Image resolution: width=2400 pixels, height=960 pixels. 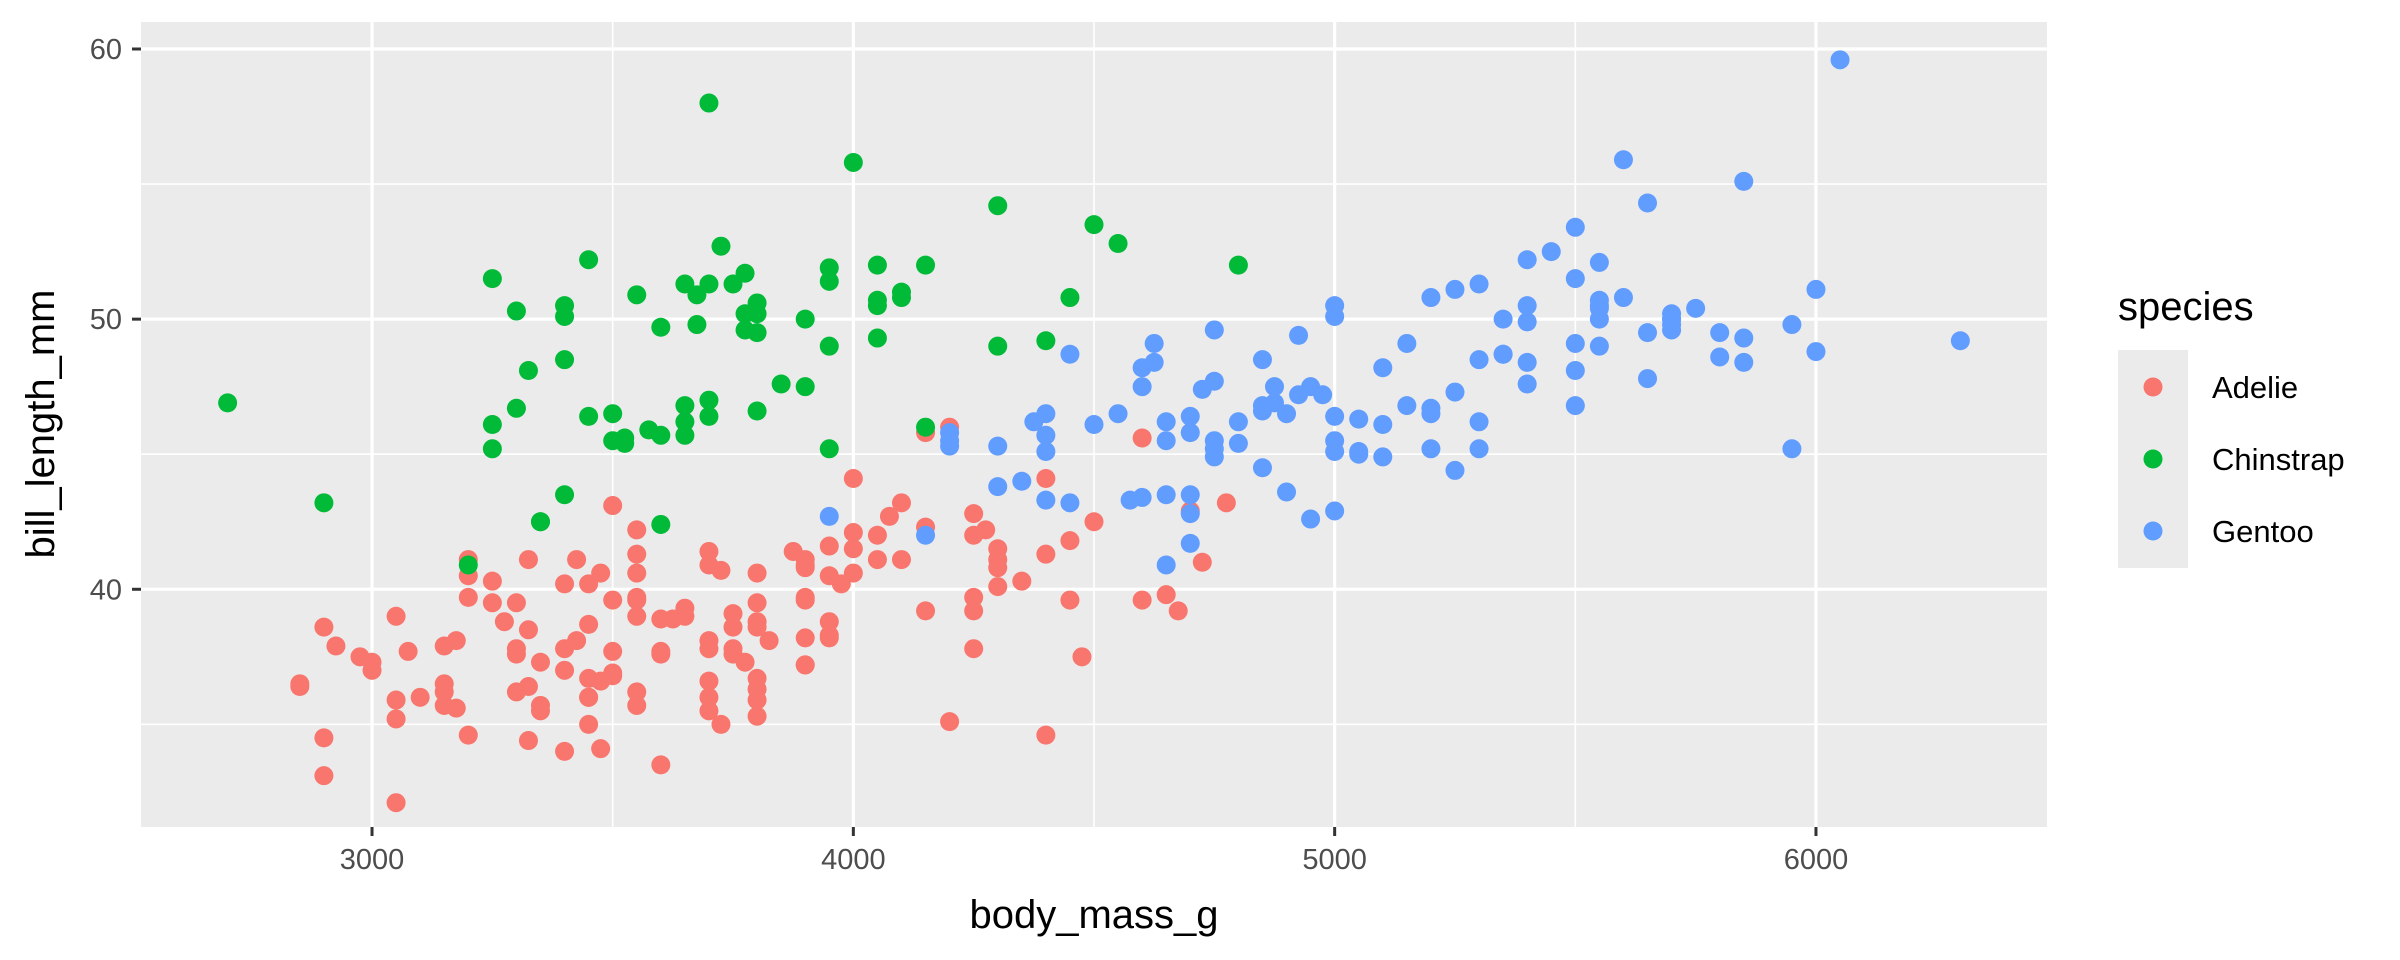 What do you see at coordinates (2263, 531) in the screenshot?
I see `legend-label-gentoo: Gentoo` at bounding box center [2263, 531].